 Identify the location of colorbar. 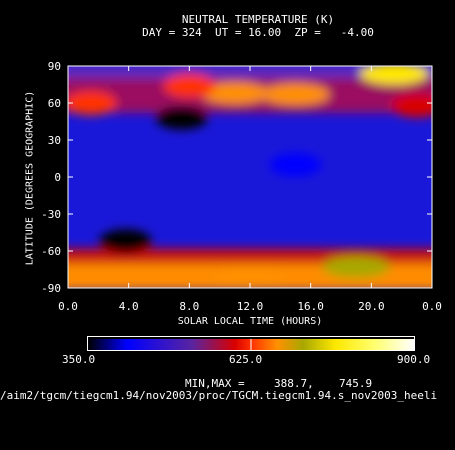
(251, 343).